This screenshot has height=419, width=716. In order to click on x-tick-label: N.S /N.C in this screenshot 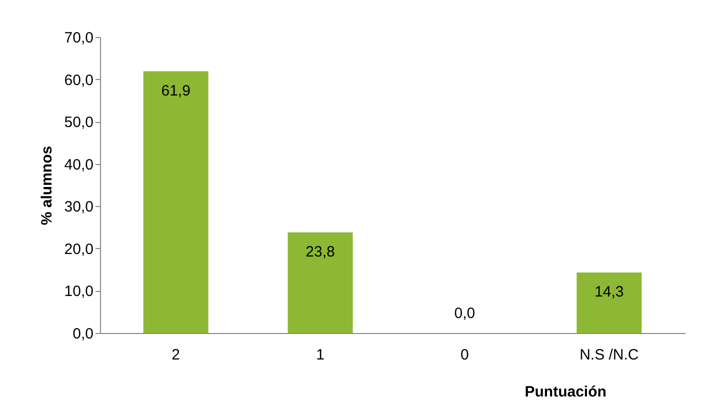, I will do `click(609, 355)`.